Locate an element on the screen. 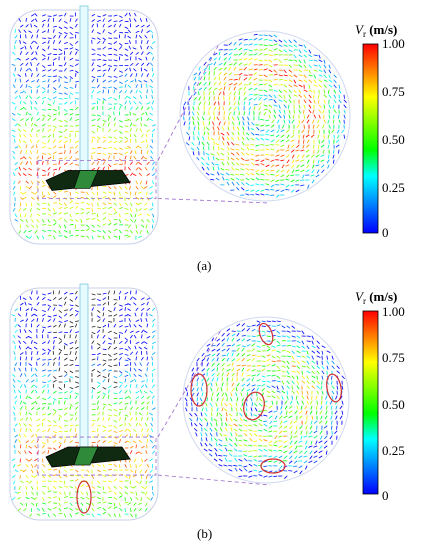  colorbar-b-title: Vr (m/s) is located at coordinates (376, 297).